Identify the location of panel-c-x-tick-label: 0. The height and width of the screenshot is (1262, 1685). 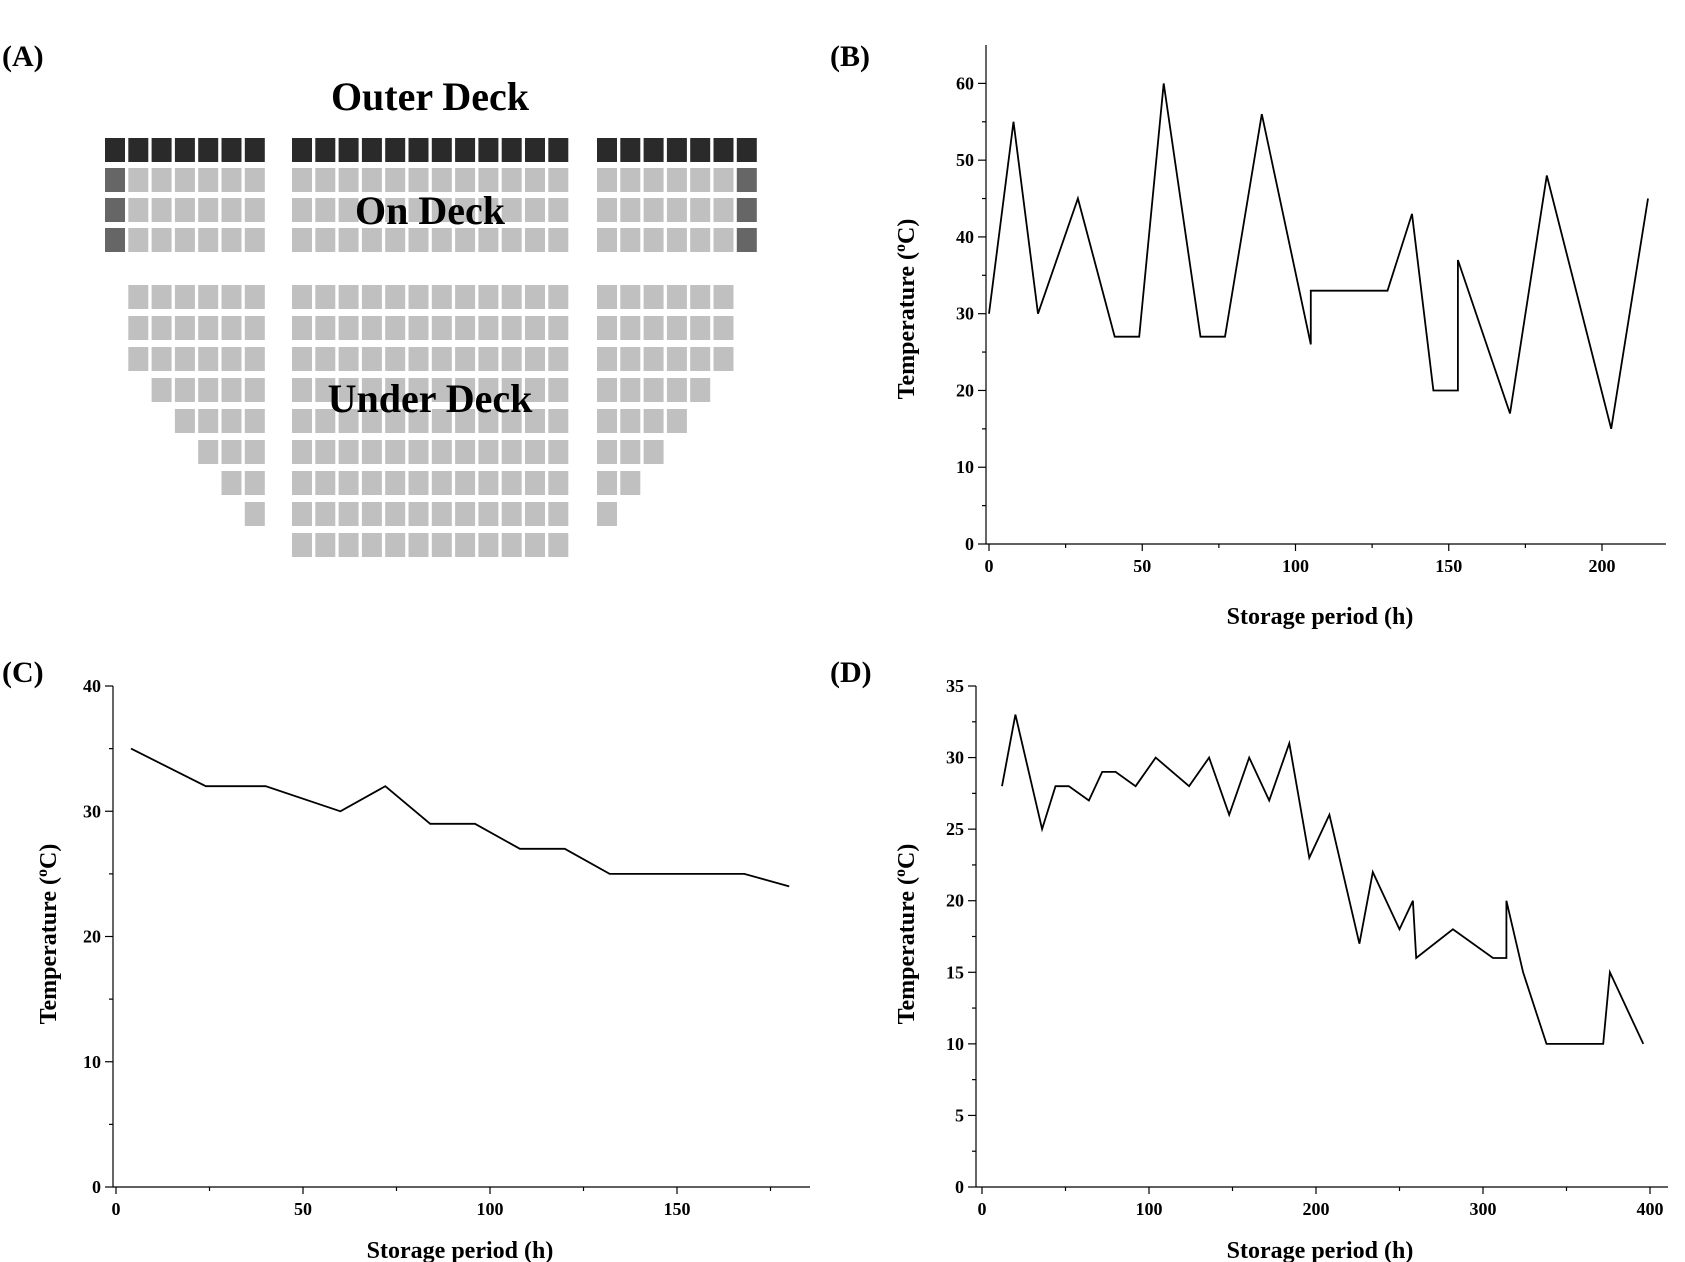
(116, 1209).